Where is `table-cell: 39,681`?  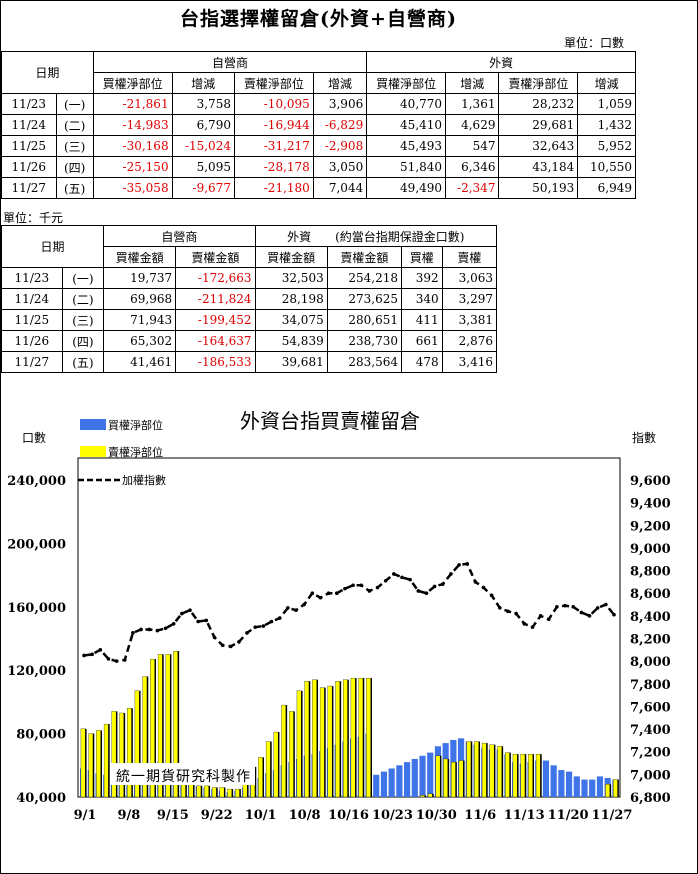
table-cell: 39,681 is located at coordinates (291, 362).